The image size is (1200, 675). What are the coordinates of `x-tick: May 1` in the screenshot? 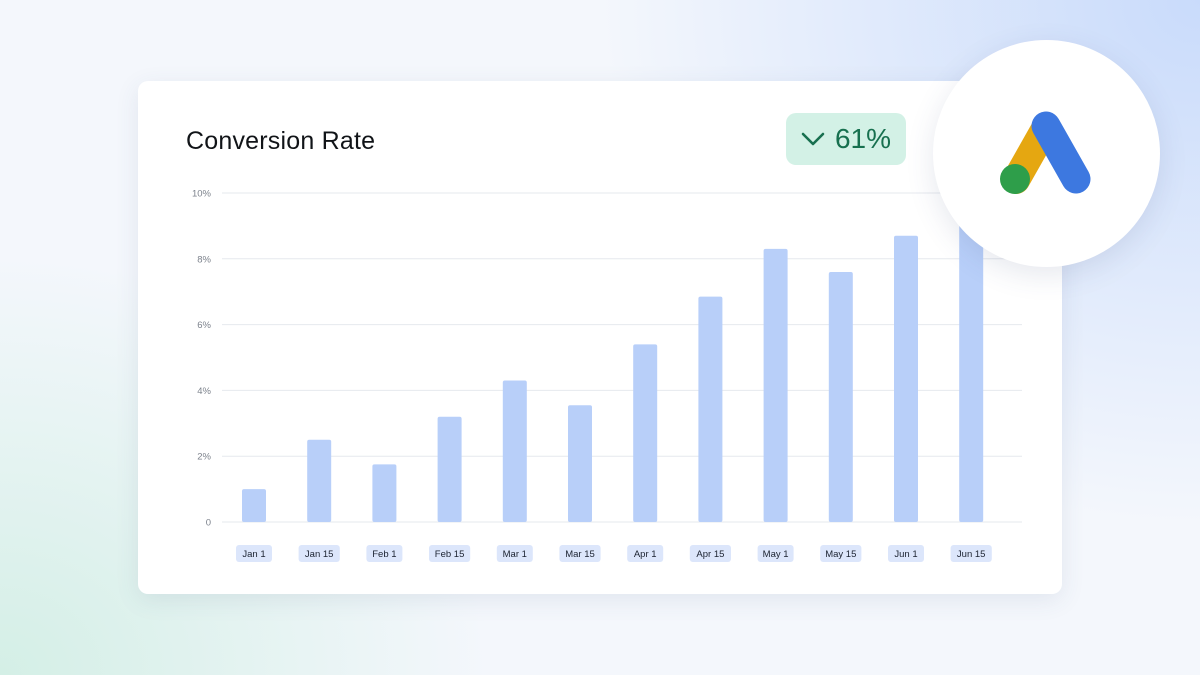 It's located at (775, 553).